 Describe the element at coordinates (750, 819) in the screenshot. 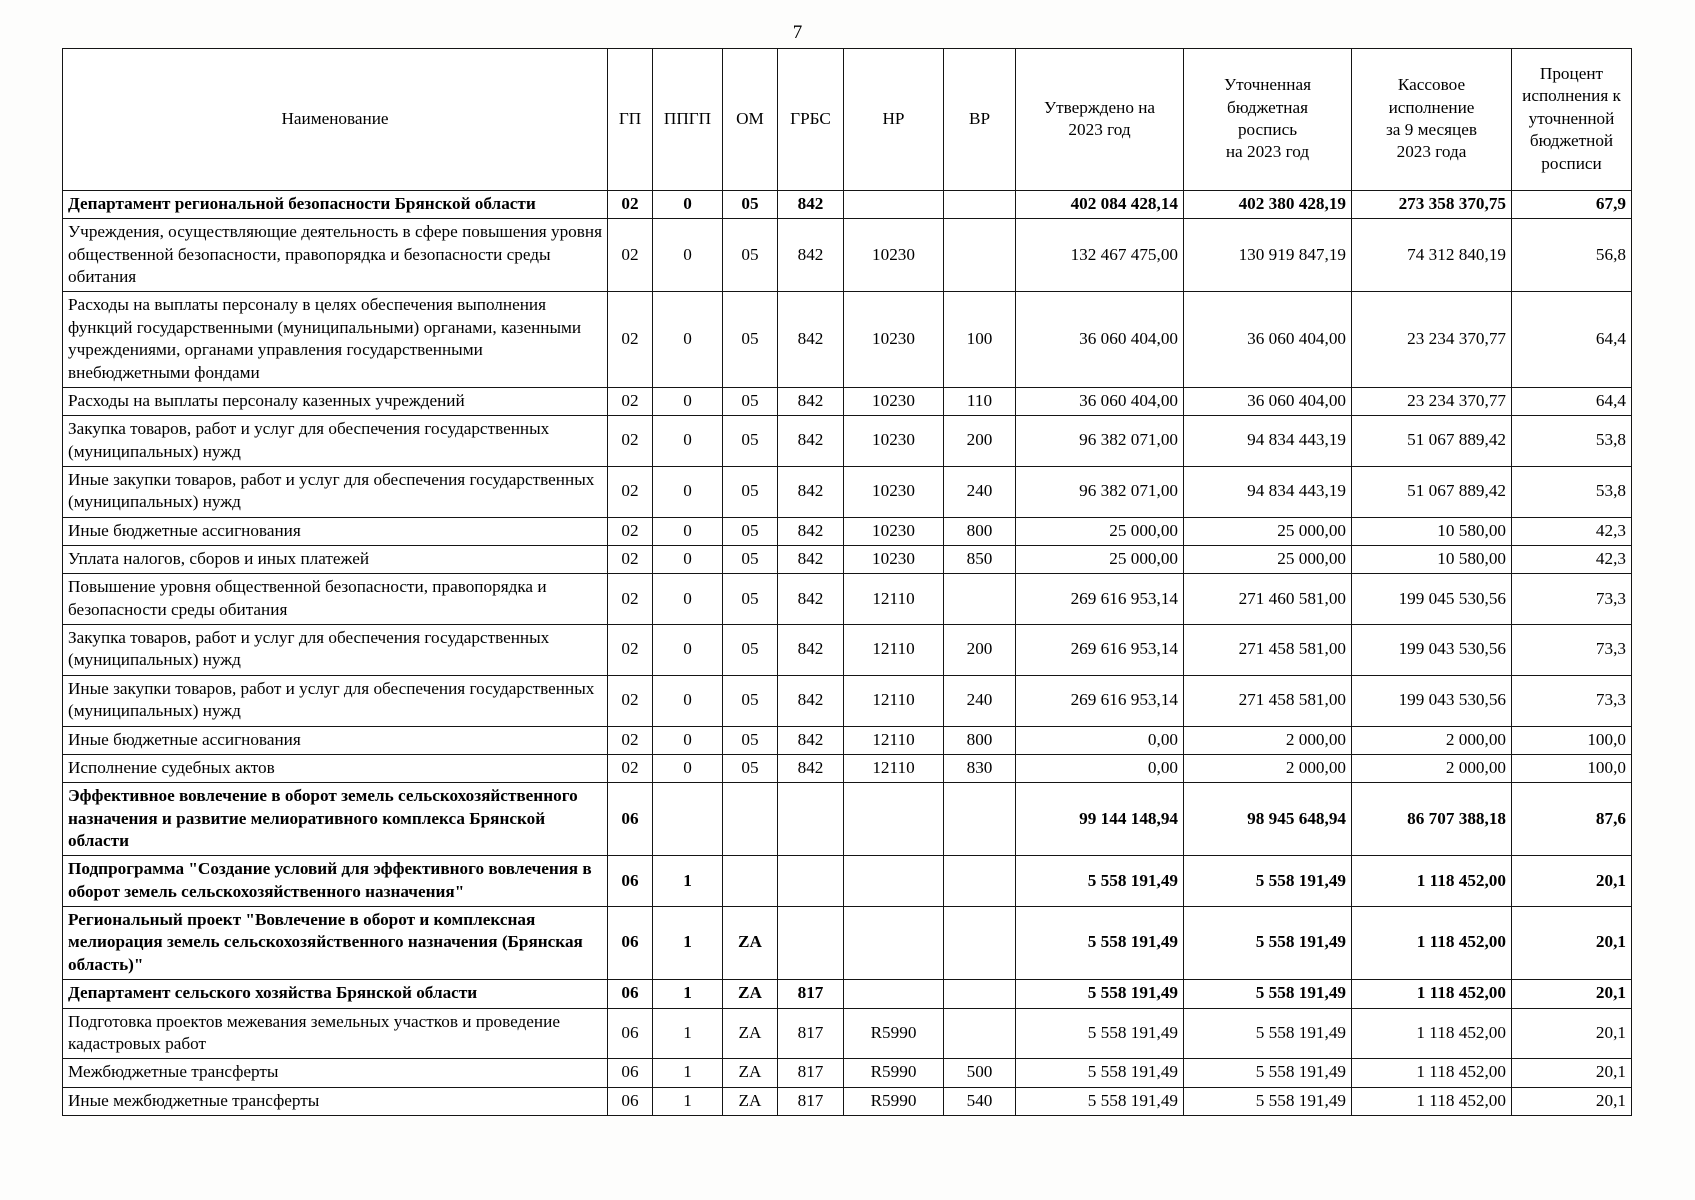

I see `cell-om` at that location.